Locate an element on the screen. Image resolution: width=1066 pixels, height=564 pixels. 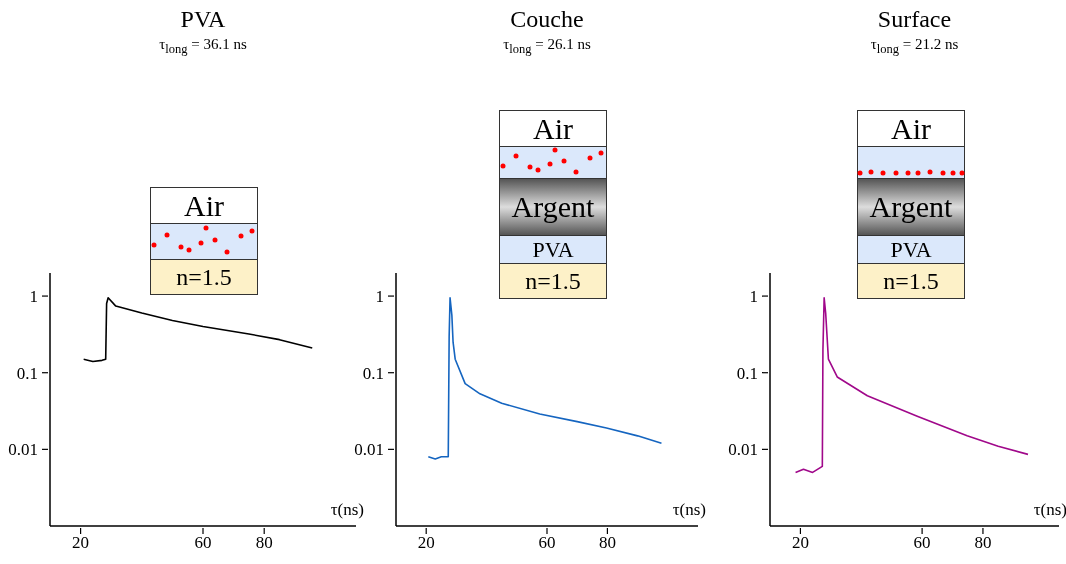
layer-stack-diagram: Air n=1.5 is located at coordinates (204, 241).